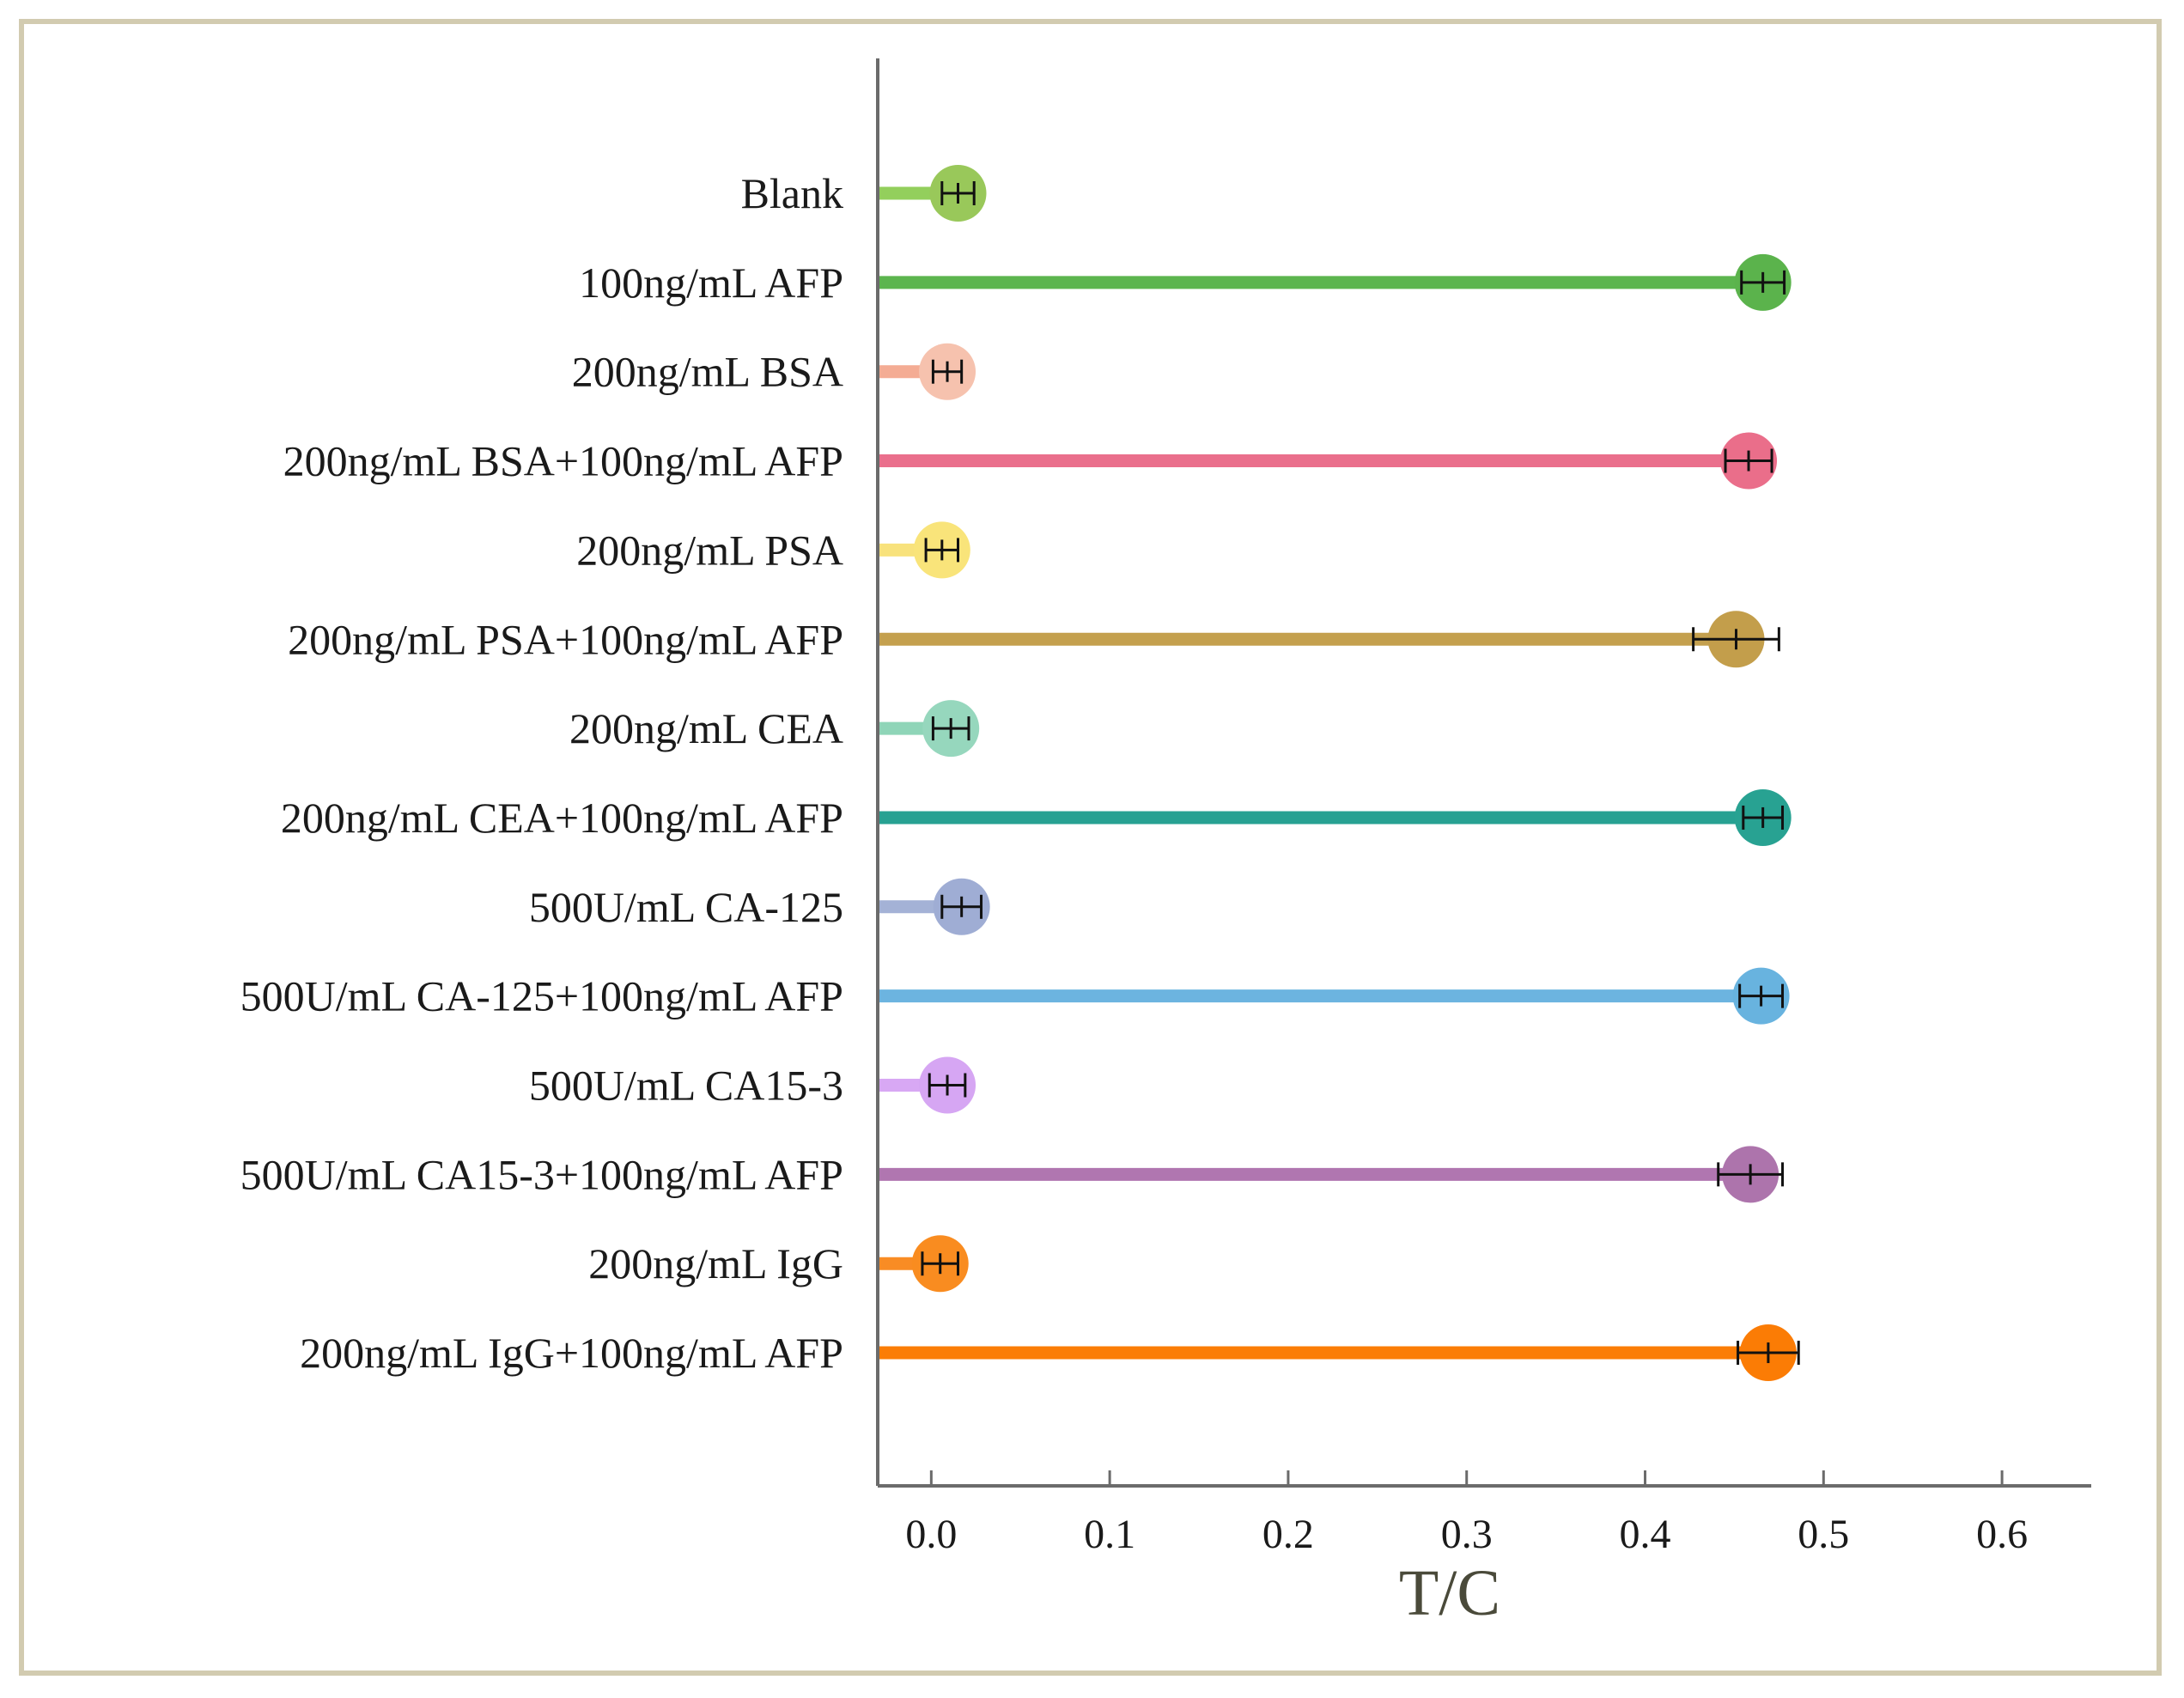 The height and width of the screenshot is (1698, 2184). Describe the element at coordinates (562, 818) in the screenshot. I see `category-label: 200ng/mL CEA+100ng/mL AFP` at that location.